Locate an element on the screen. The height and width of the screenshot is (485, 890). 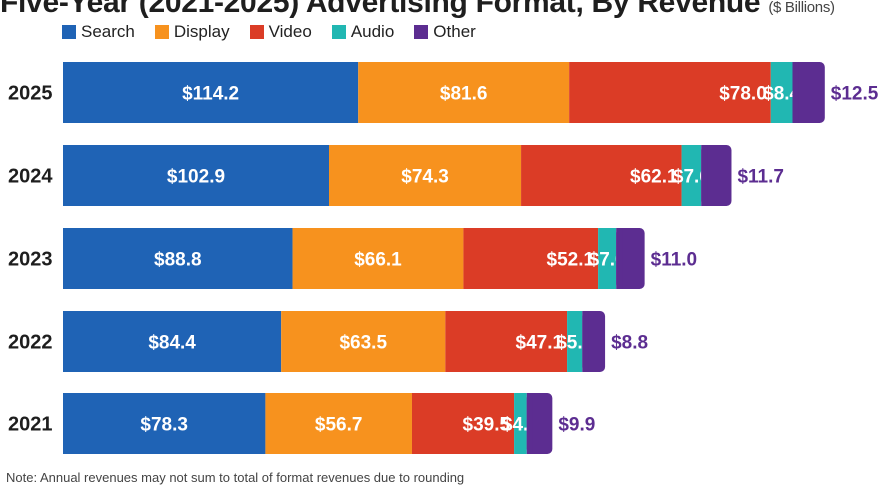
bar-segment-search-2022 is located at coordinates (172, 341).